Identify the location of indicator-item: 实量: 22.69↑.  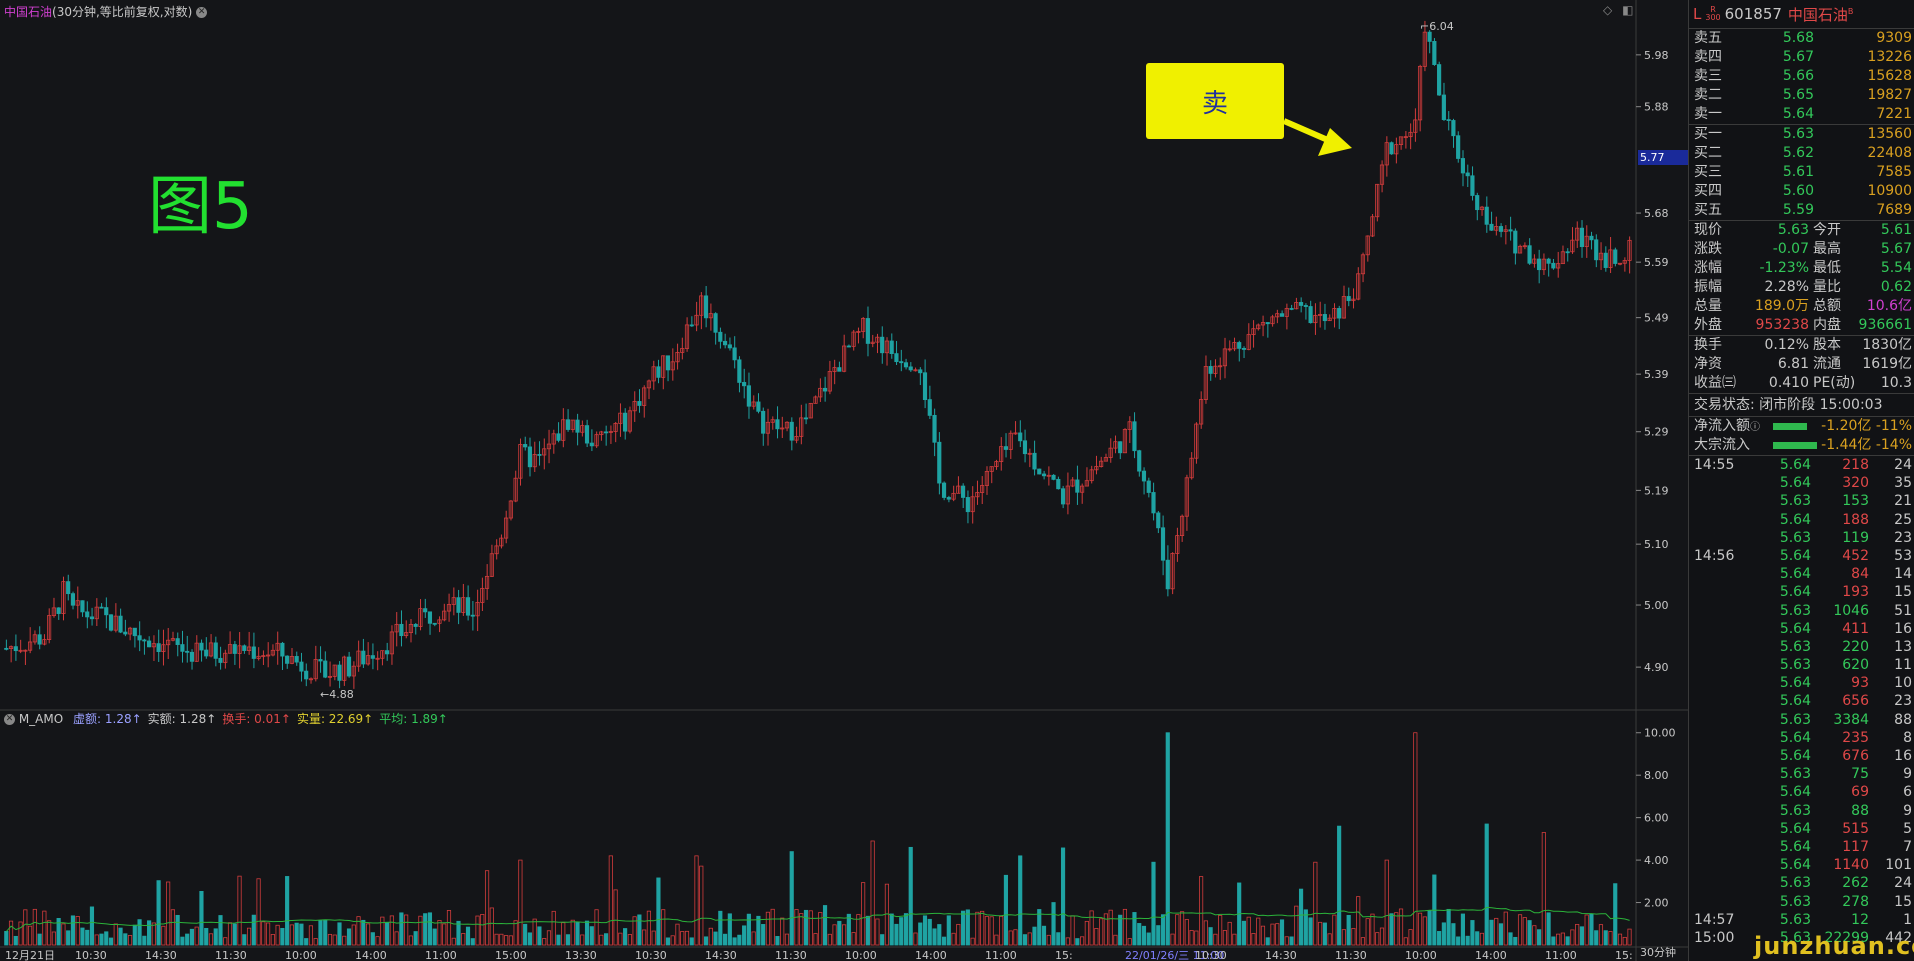
(335, 719).